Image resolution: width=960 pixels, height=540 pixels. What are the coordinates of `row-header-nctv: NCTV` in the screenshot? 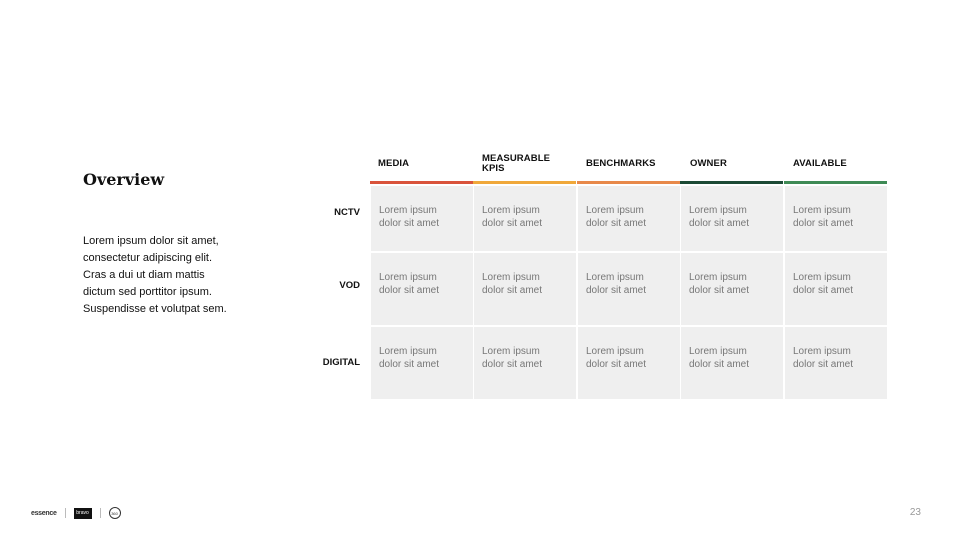 It's located at (347, 212).